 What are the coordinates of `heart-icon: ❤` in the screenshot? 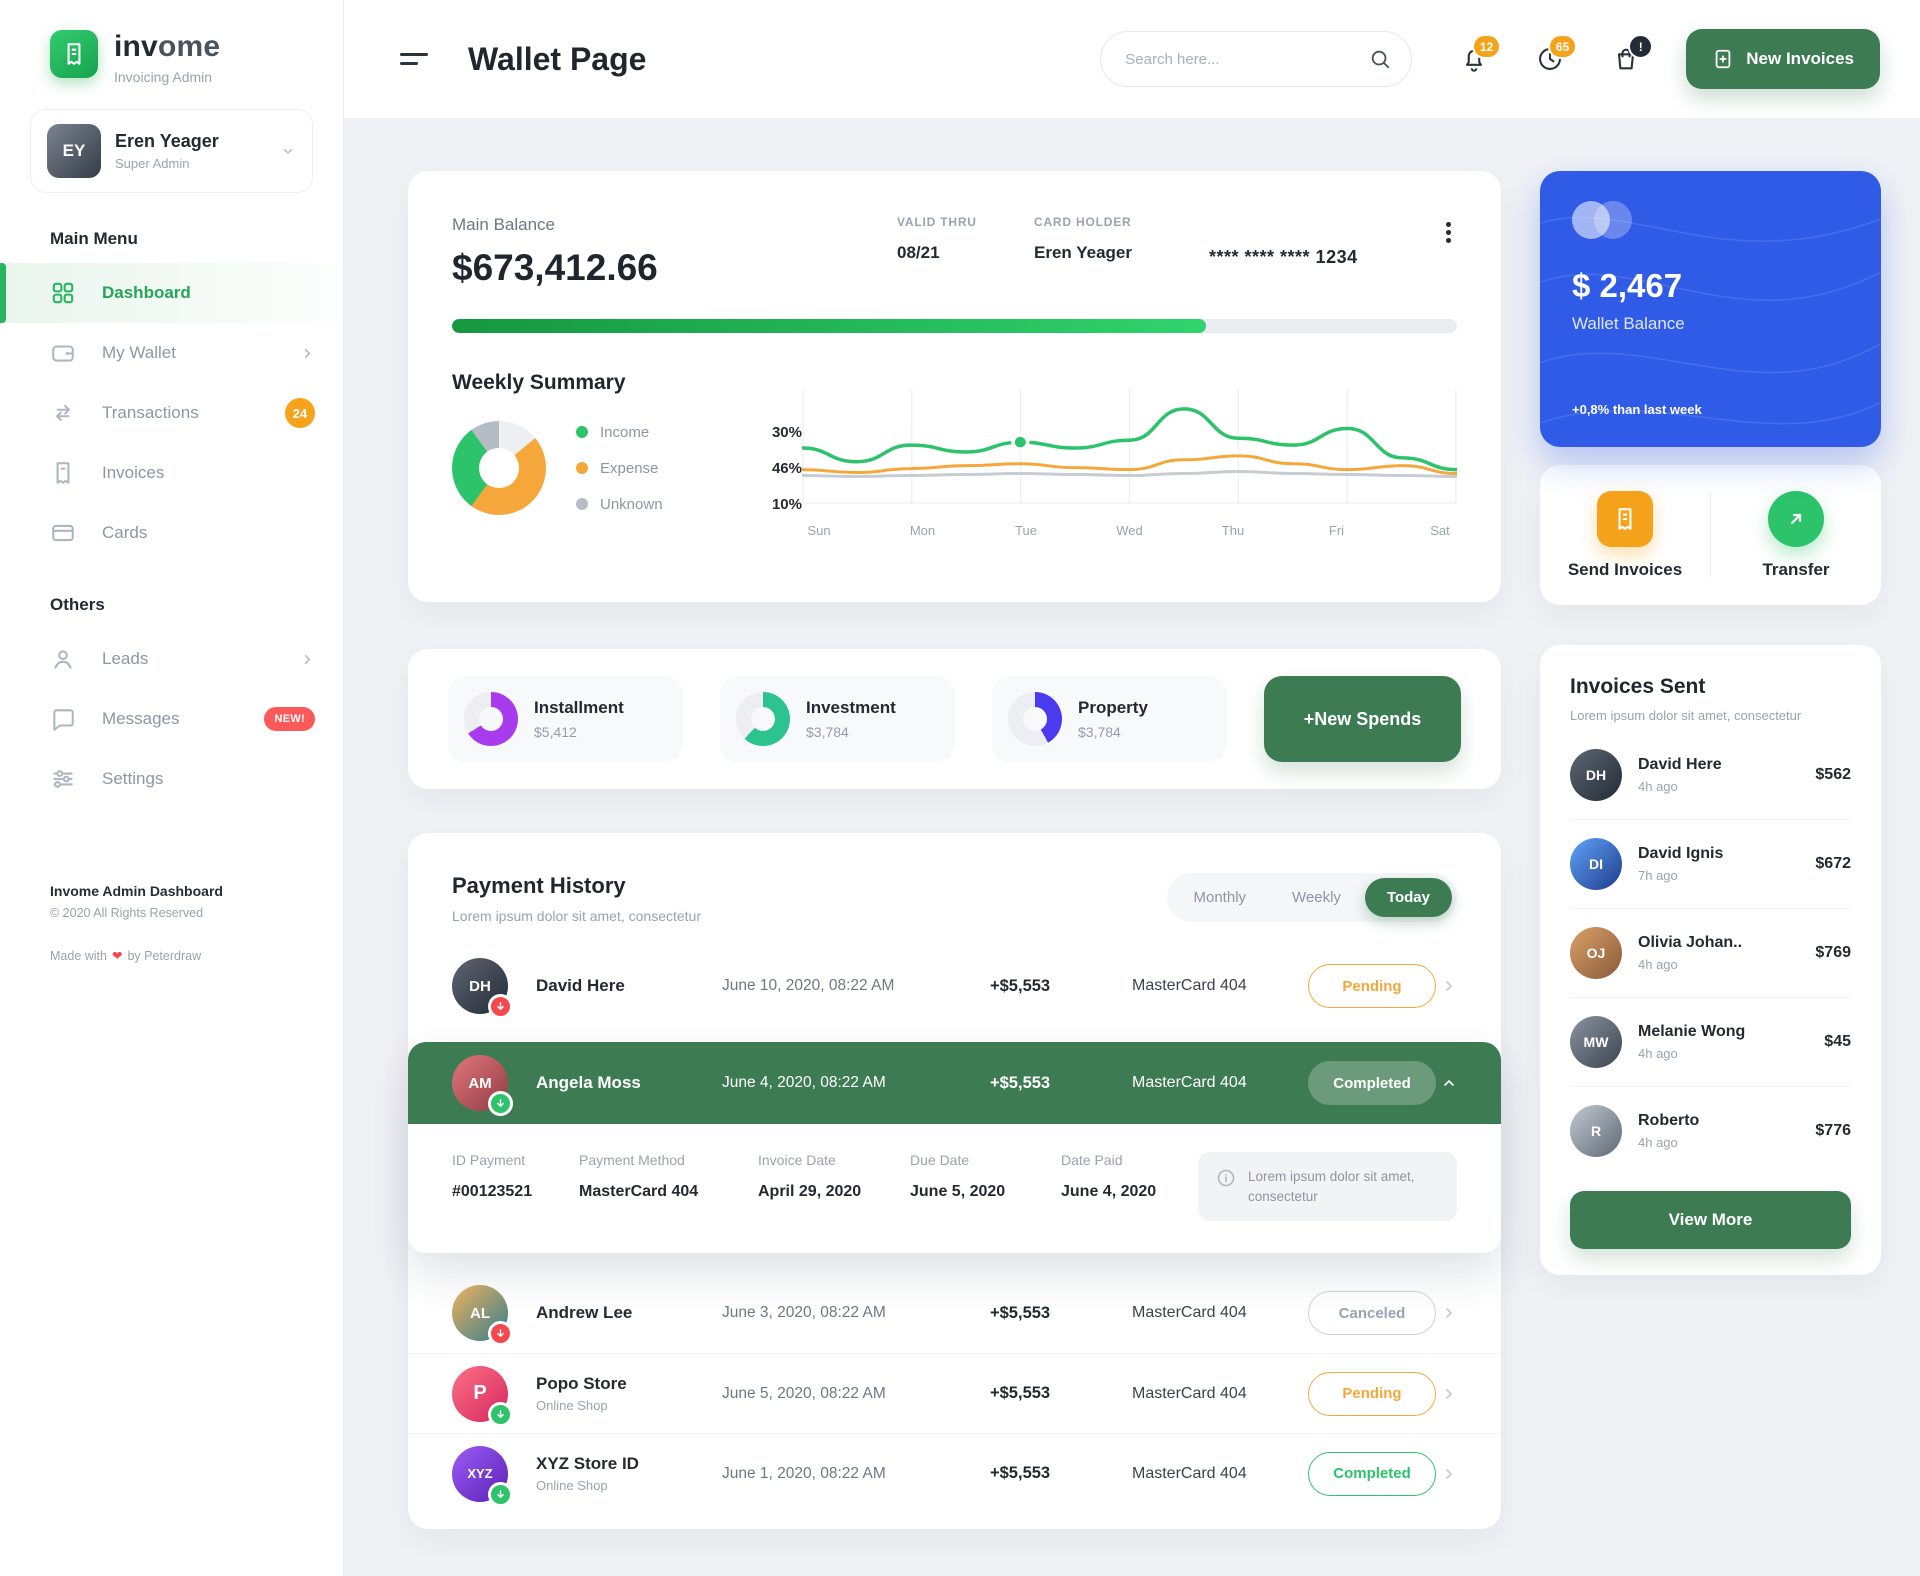 It's located at (117, 956).